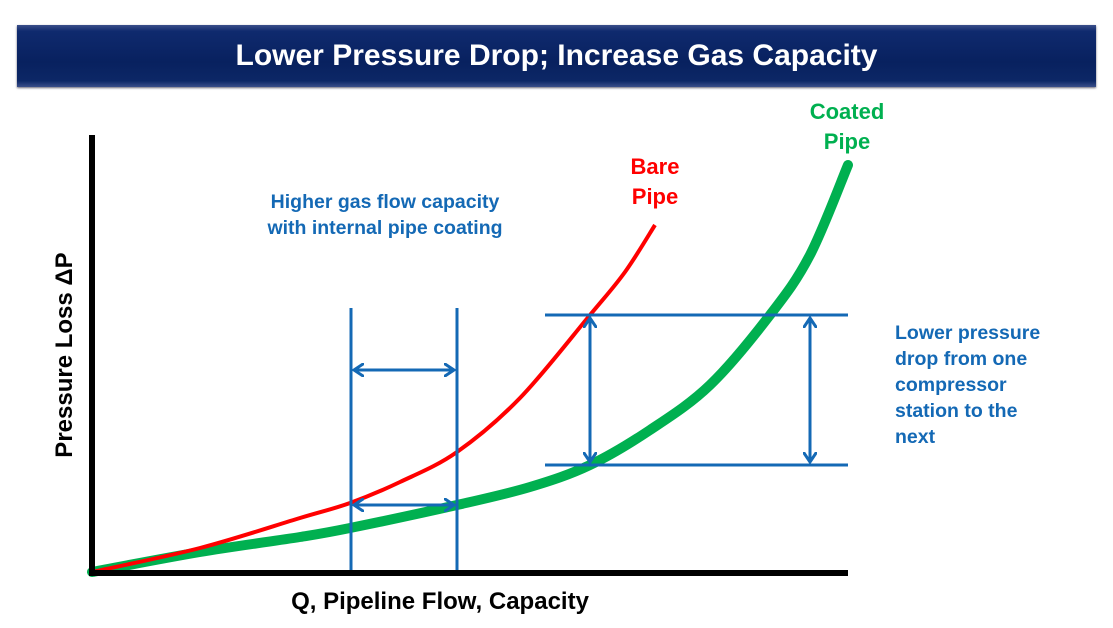 Image resolution: width=1113 pixels, height=628 pixels. I want to click on x-axis-label: Q, Pipeline Flow, Capacity, so click(440, 601).